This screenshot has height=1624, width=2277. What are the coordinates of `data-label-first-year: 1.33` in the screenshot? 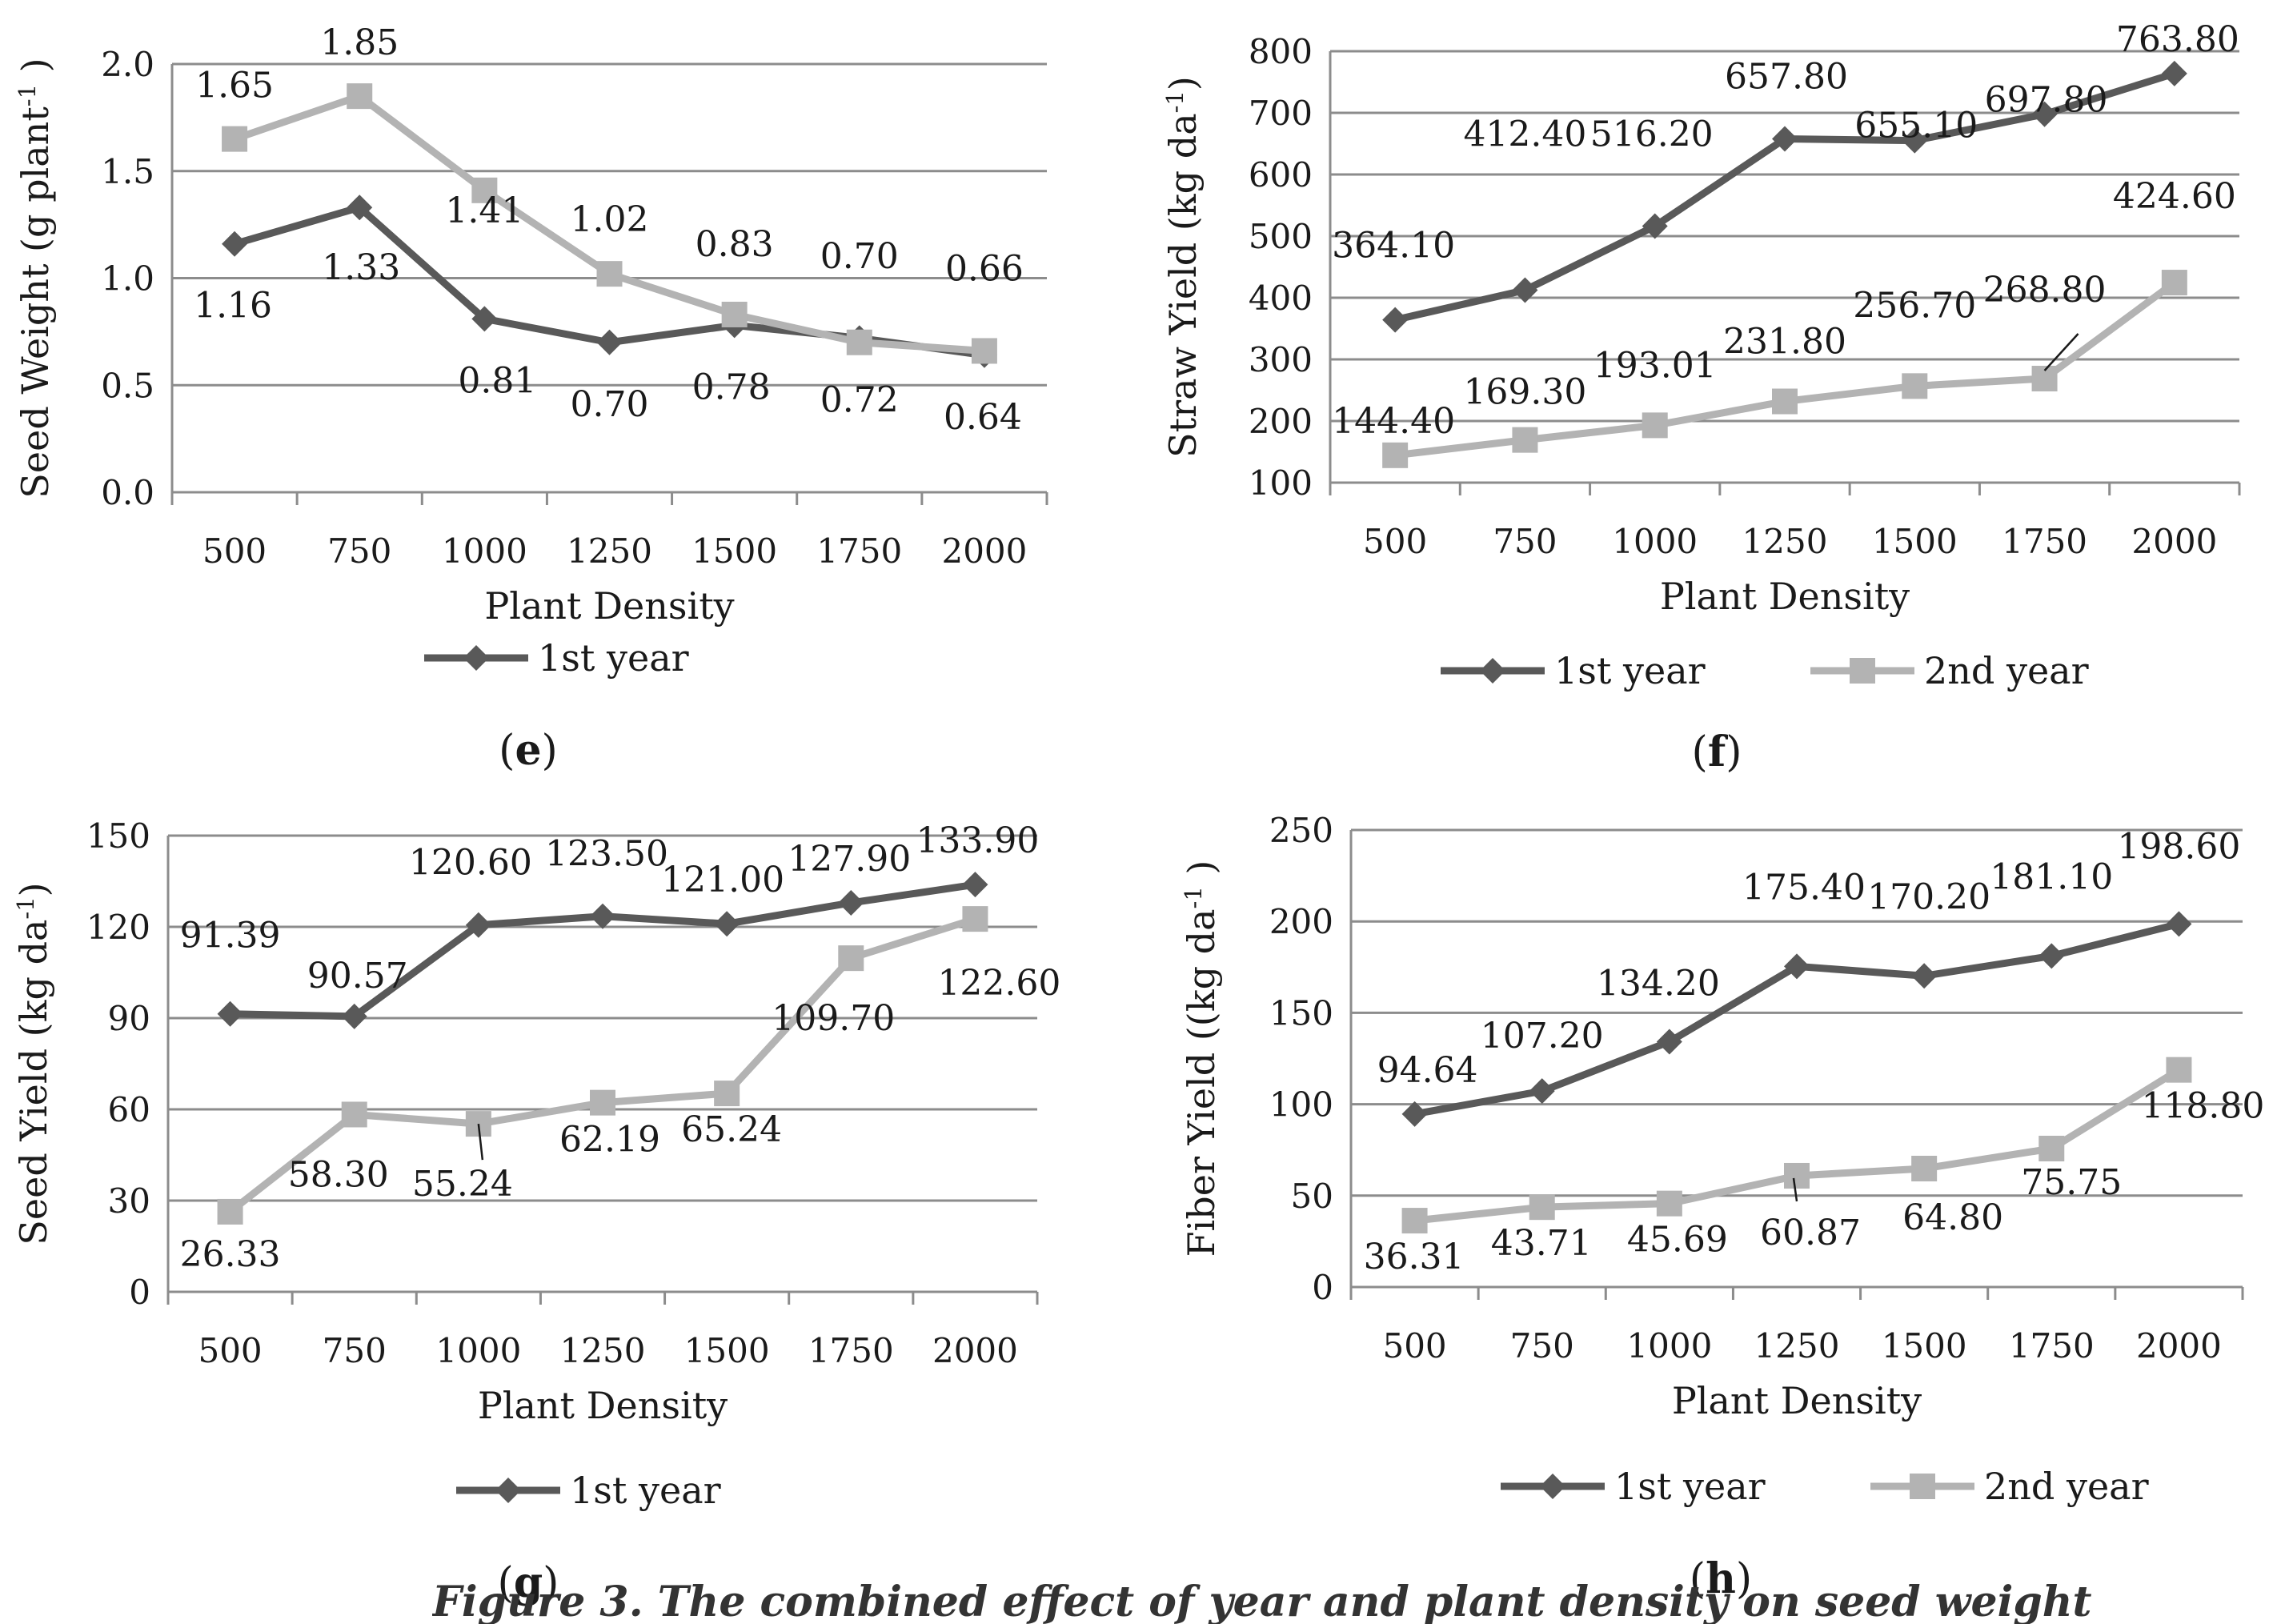 It's located at (361, 267).